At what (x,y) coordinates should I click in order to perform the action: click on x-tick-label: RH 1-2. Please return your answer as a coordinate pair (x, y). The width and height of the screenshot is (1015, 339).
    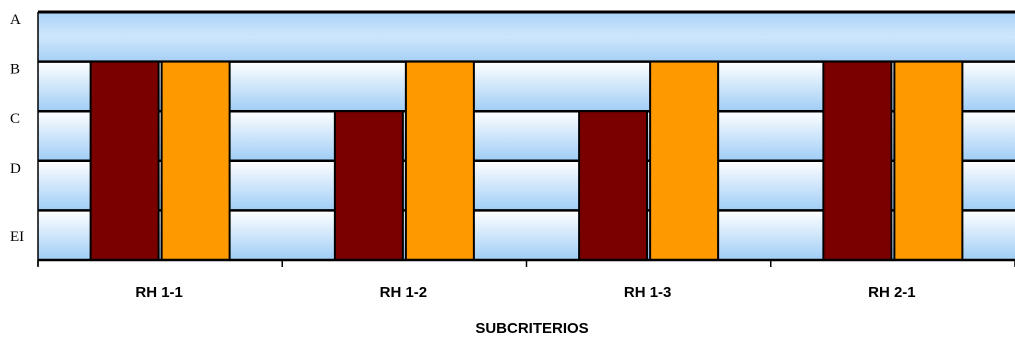
    Looking at the image, I should click on (404, 292).